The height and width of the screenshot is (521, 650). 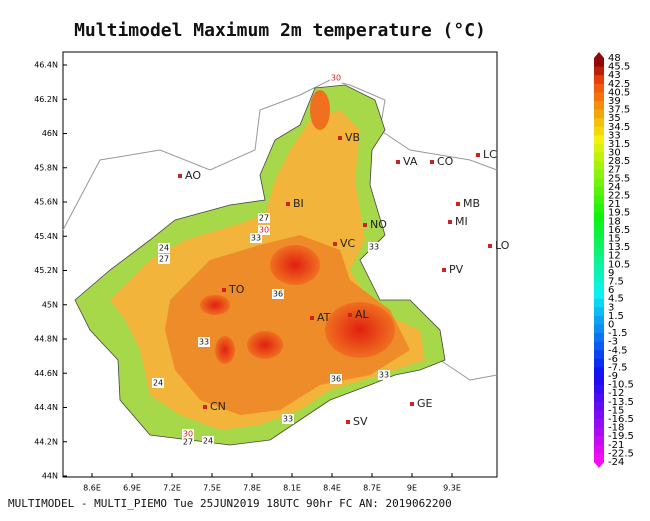 What do you see at coordinates (252, 488) in the screenshot?
I see `lon-label: 7.8E` at bounding box center [252, 488].